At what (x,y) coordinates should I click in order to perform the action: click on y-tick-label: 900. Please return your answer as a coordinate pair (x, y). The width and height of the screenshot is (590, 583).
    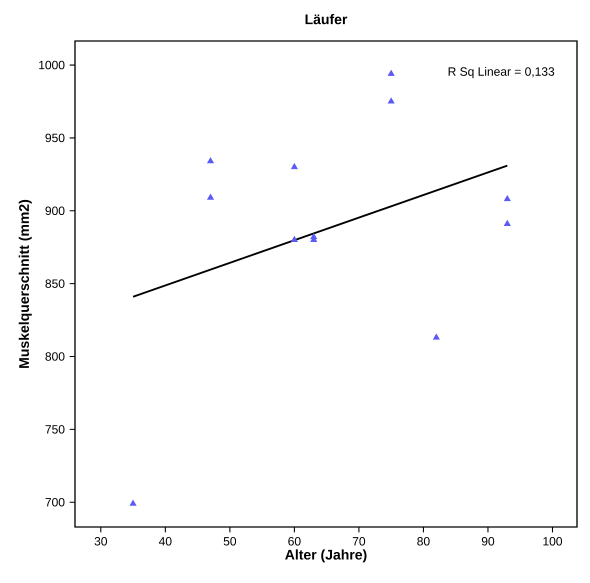
    Looking at the image, I should click on (55, 211).